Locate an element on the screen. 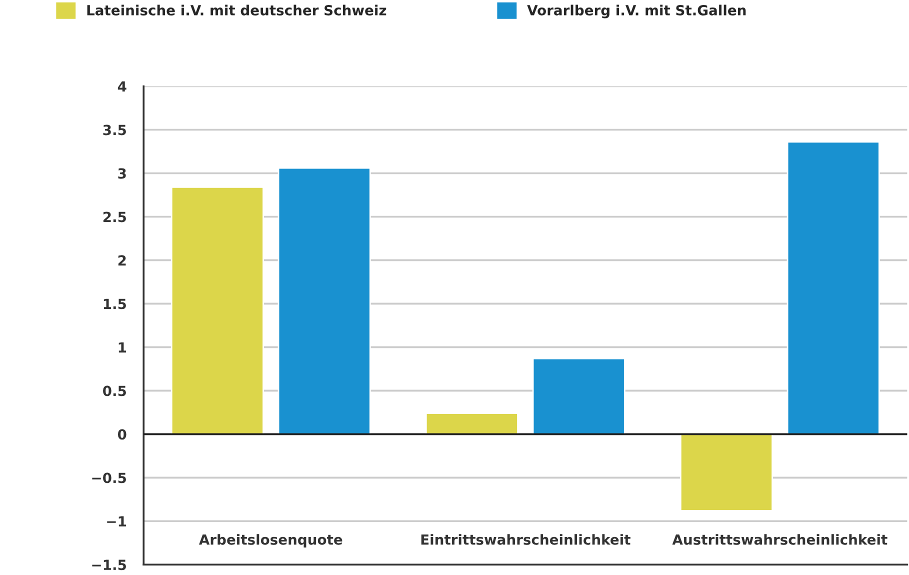  y-tick-label: 3.5 is located at coordinates (114, 130).